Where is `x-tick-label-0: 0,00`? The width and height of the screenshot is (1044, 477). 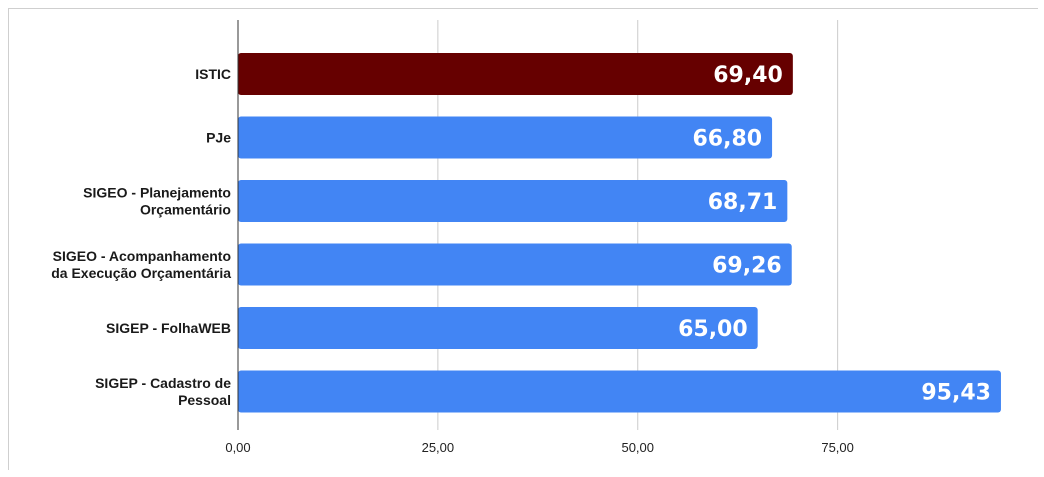 x-tick-label-0: 0,00 is located at coordinates (237, 447).